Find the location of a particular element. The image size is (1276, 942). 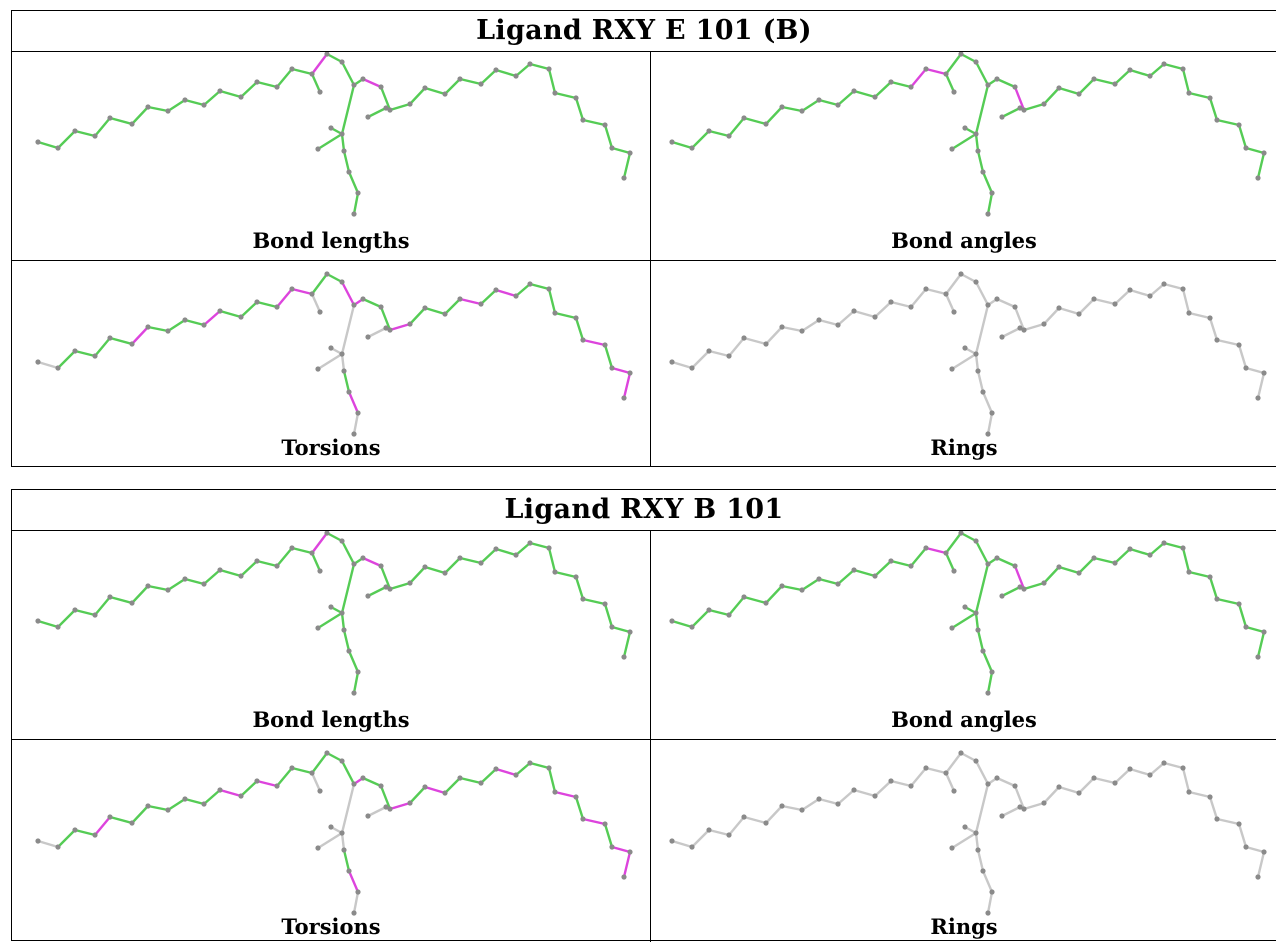

cell-label: Rings is located at coordinates (964, 447).